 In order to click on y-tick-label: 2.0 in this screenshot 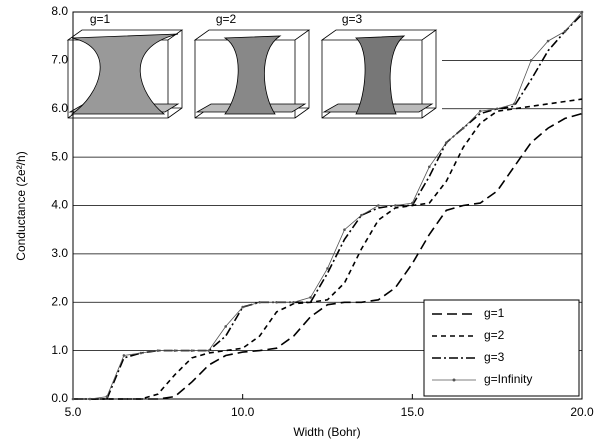, I will do `click(59, 301)`.